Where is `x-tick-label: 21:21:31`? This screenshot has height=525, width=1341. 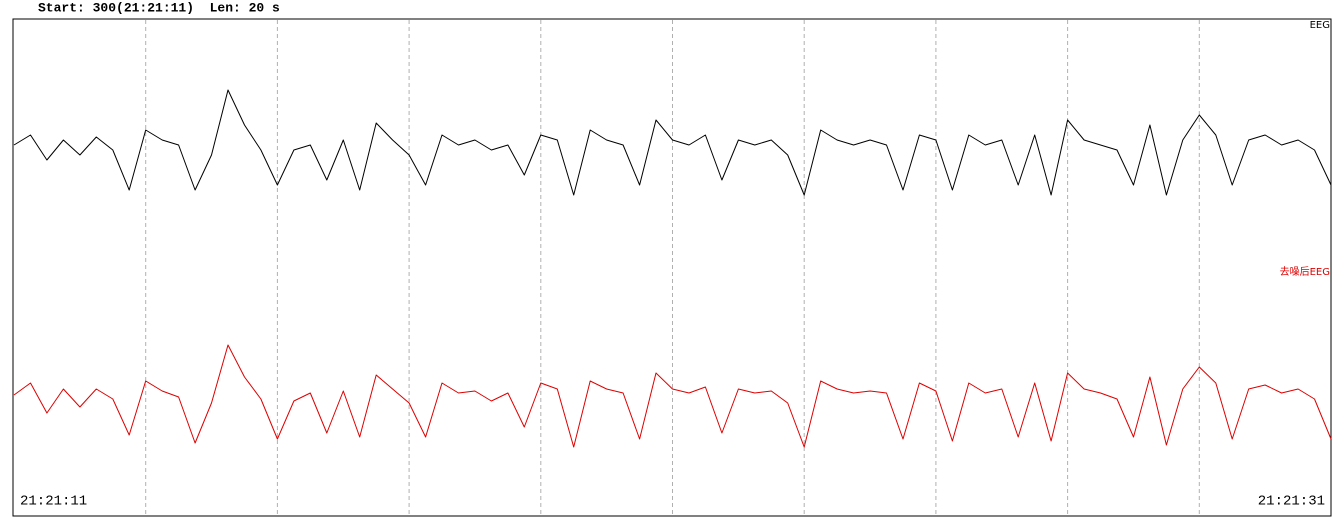
x-tick-label: 21:21:31 is located at coordinates (1291, 502).